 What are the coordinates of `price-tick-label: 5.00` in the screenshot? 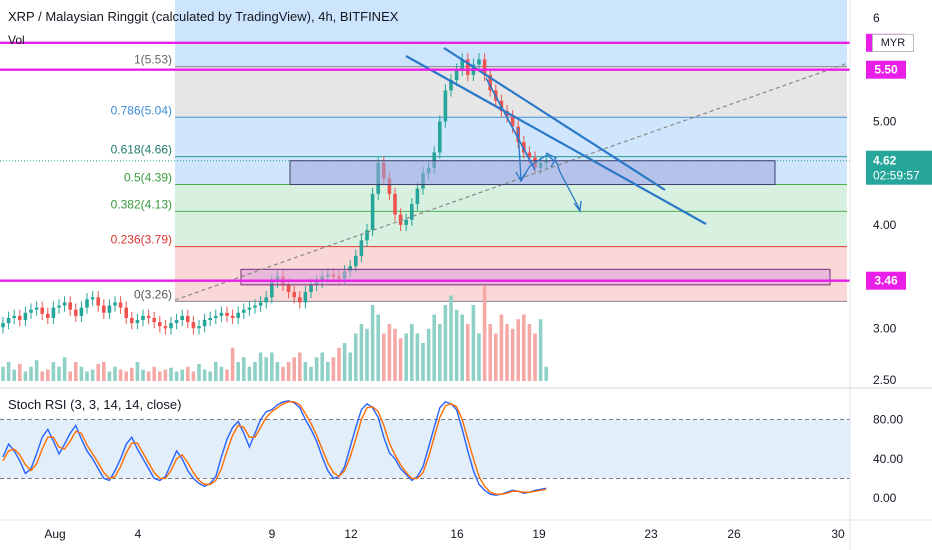 It's located at (885, 121).